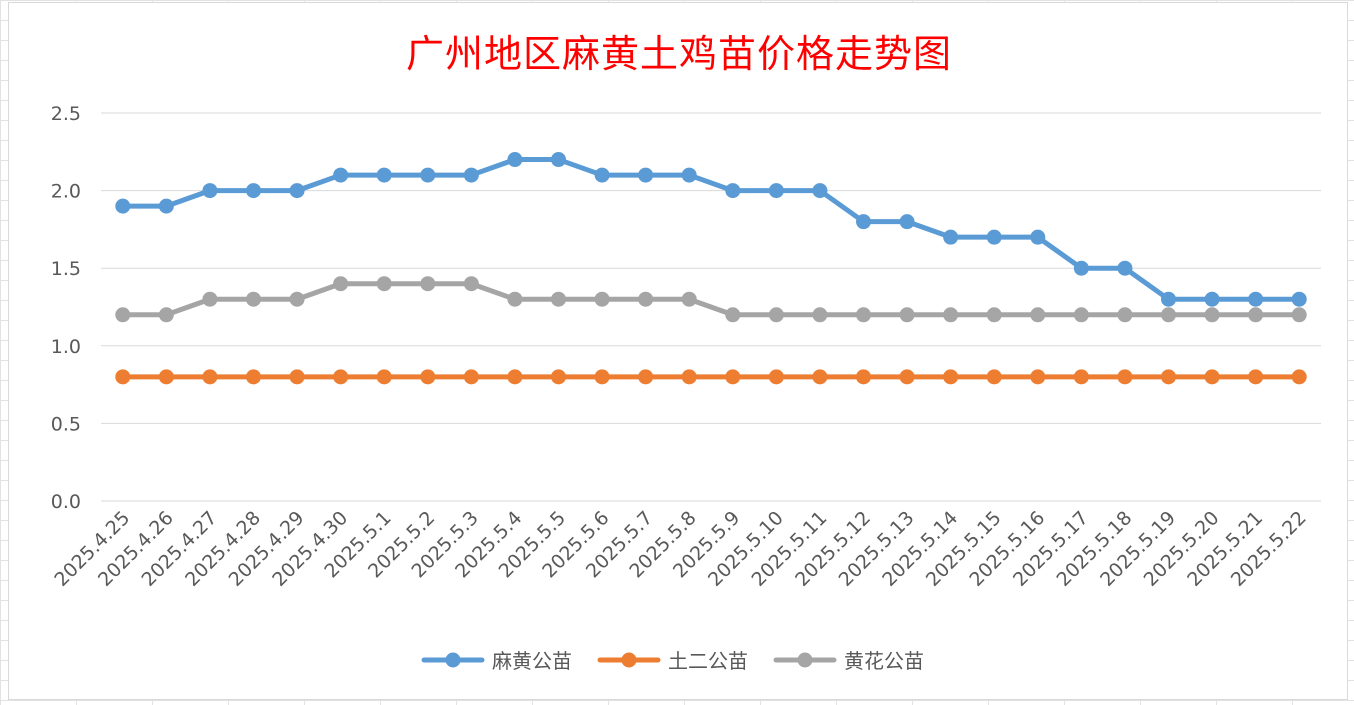 This screenshot has height=705, width=1354. What do you see at coordinates (532, 661) in the screenshot?
I see `legend-label: 麻黄公苗` at bounding box center [532, 661].